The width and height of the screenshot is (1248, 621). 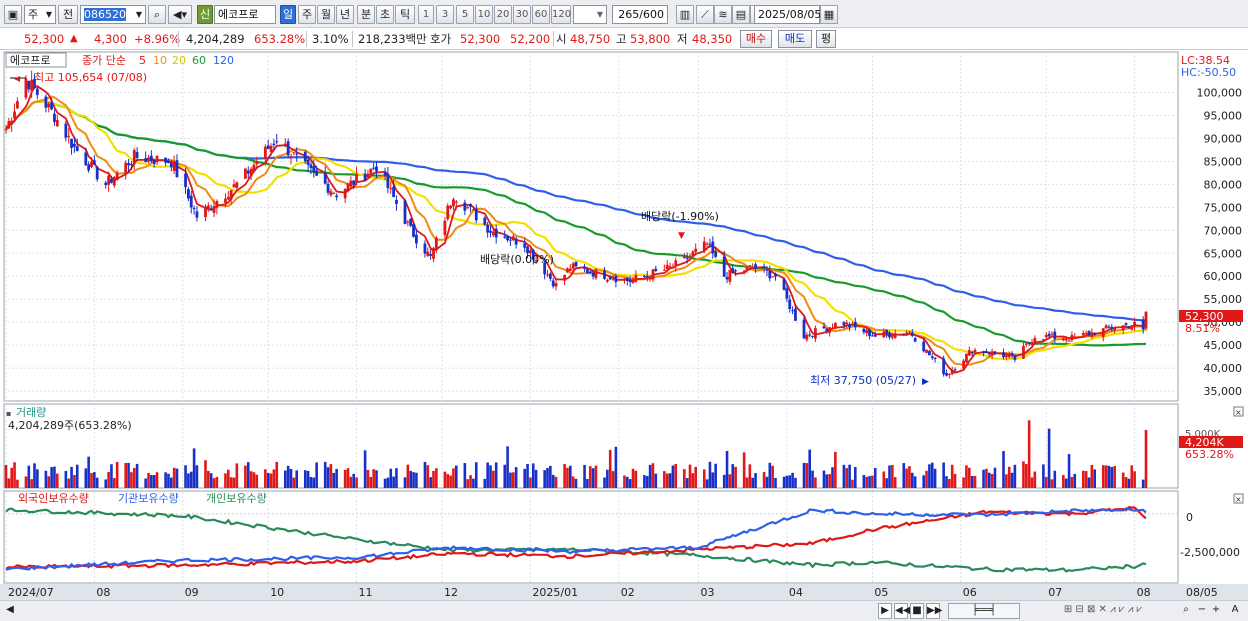 What do you see at coordinates (826, 39) in the screenshot?
I see `evaluate-button: 평` at bounding box center [826, 39].